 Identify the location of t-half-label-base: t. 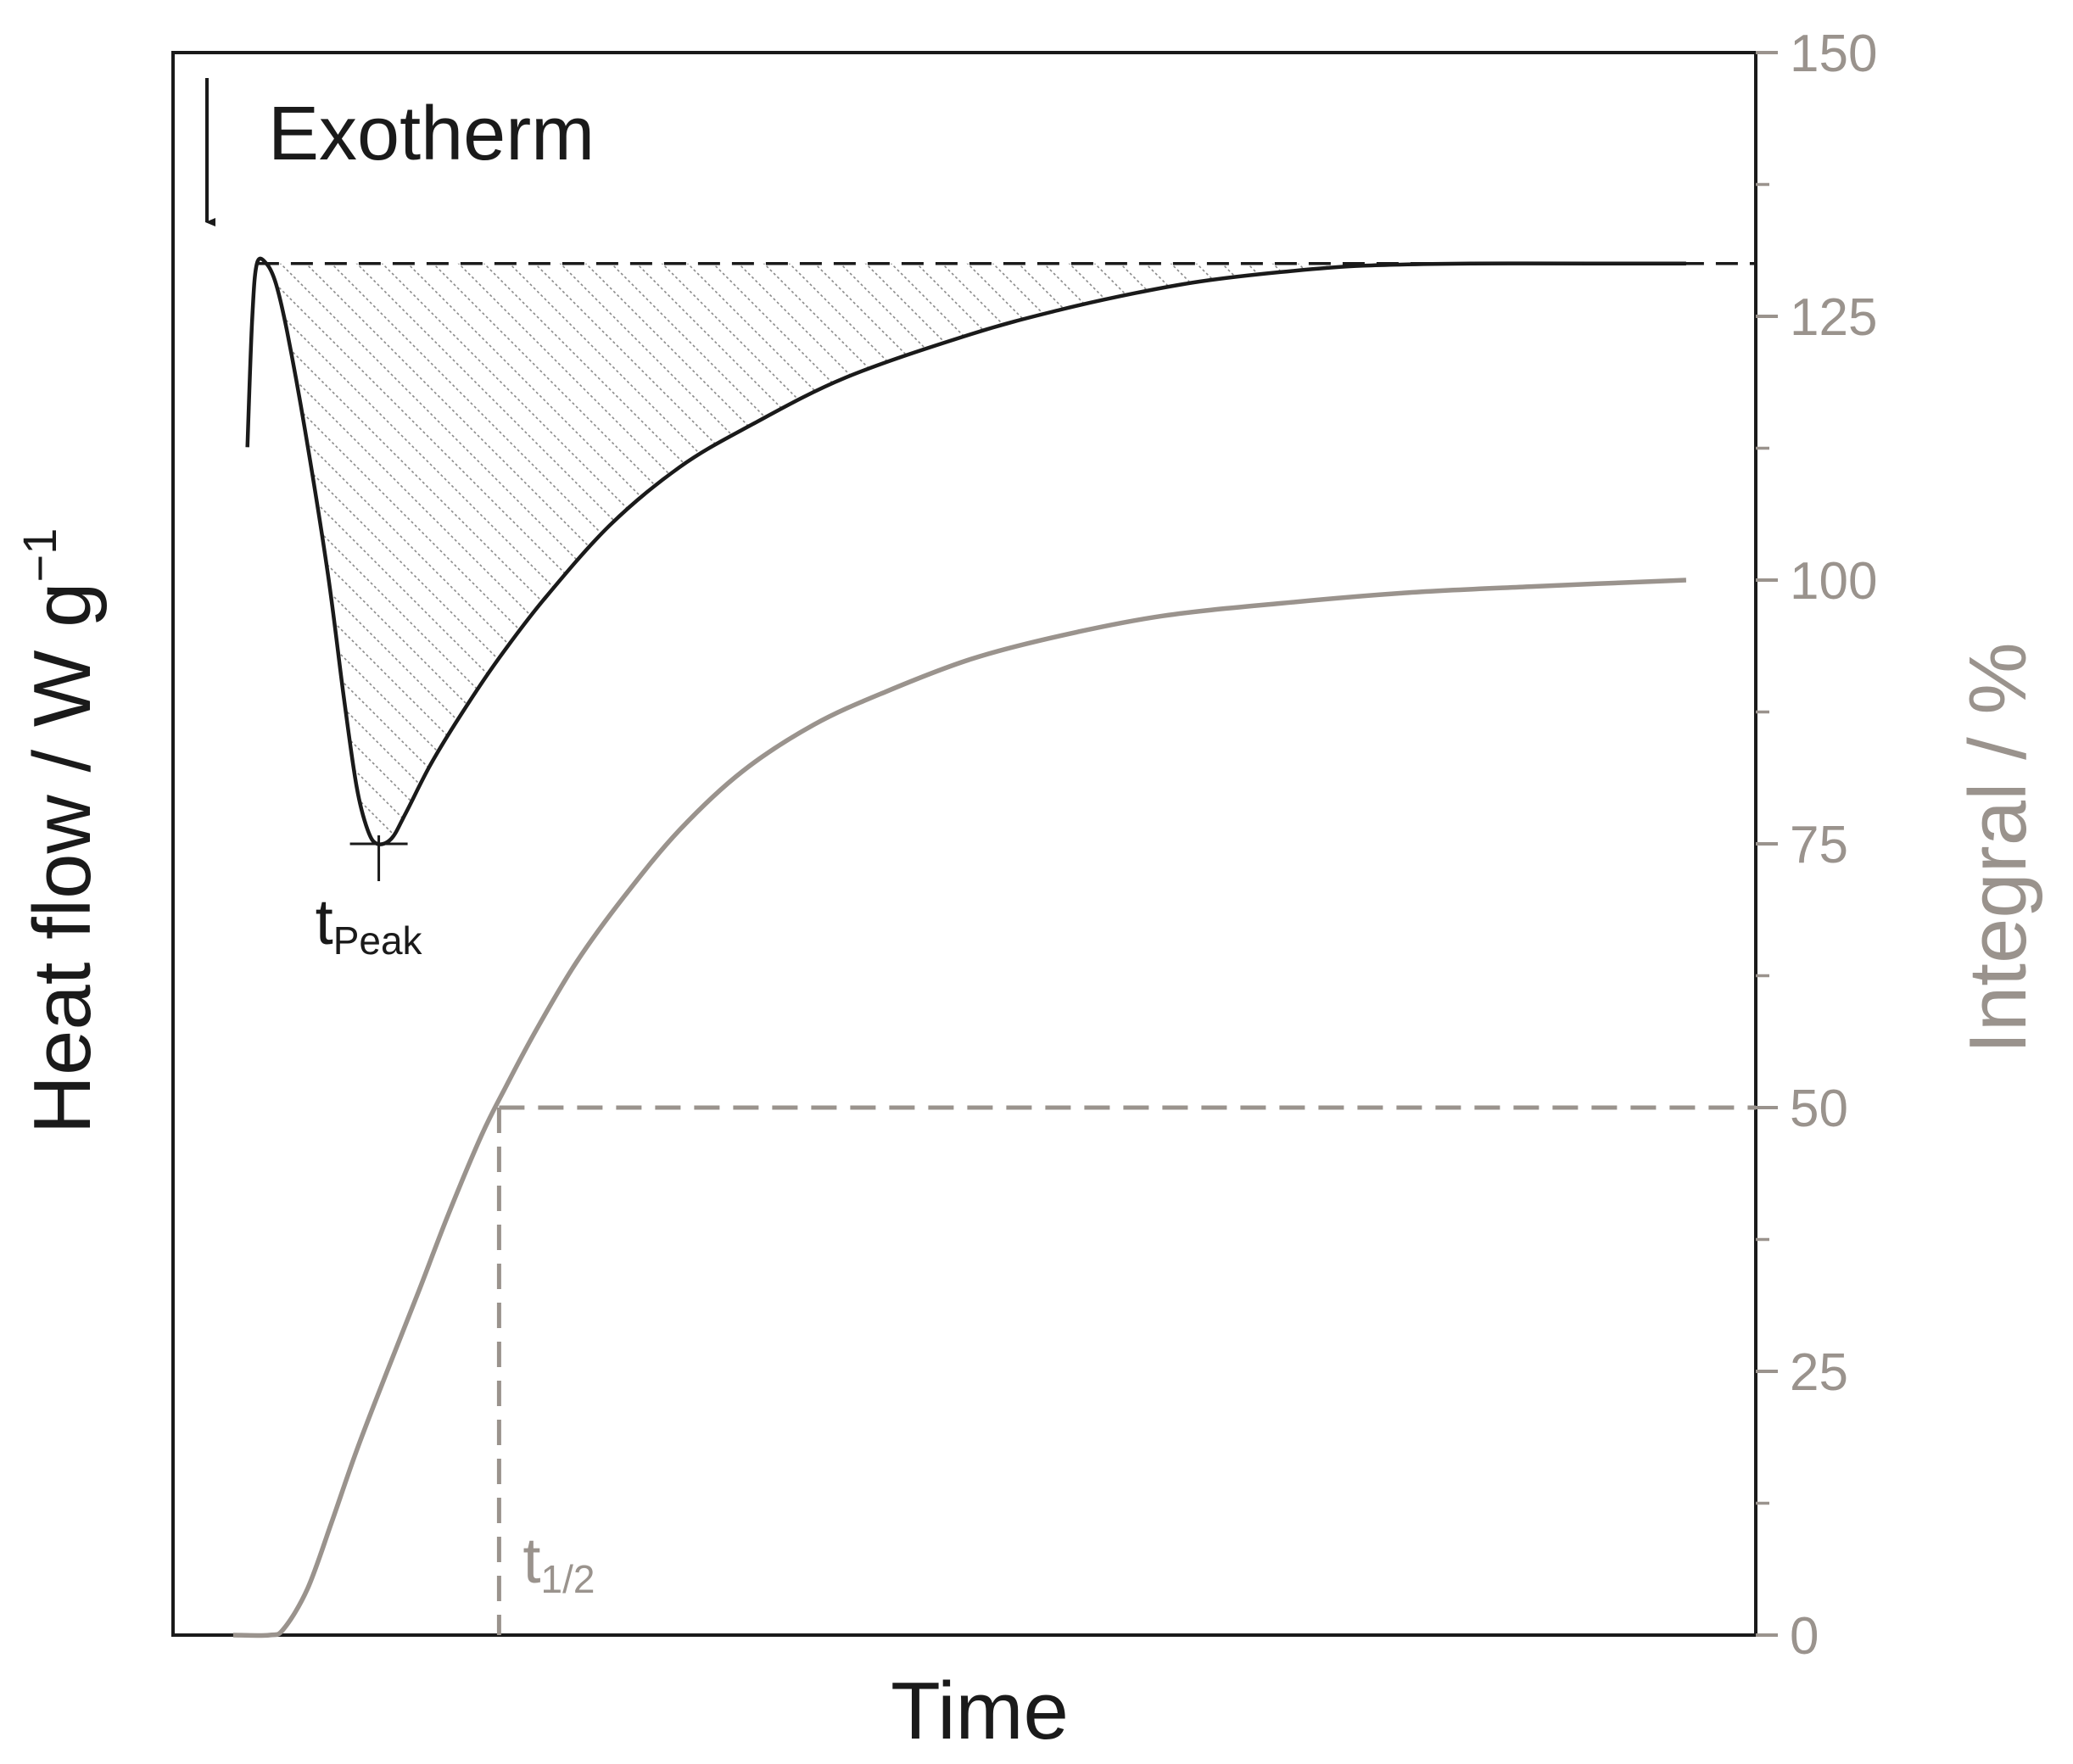
(531, 1561).